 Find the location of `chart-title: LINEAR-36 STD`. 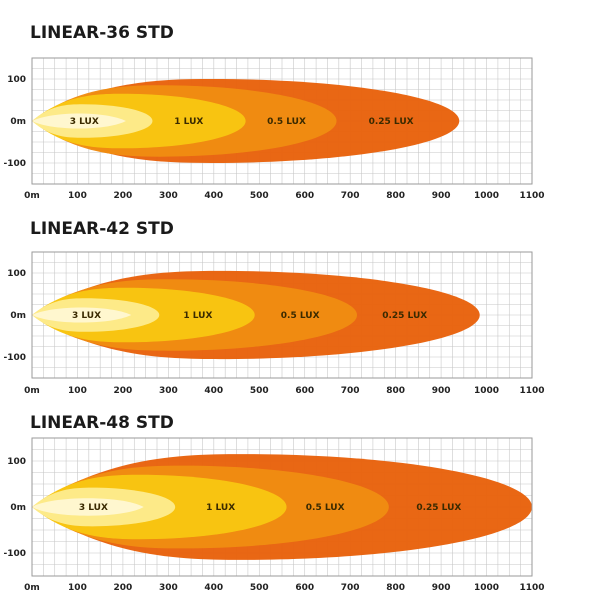

chart-title: LINEAR-36 STD is located at coordinates (102, 33).